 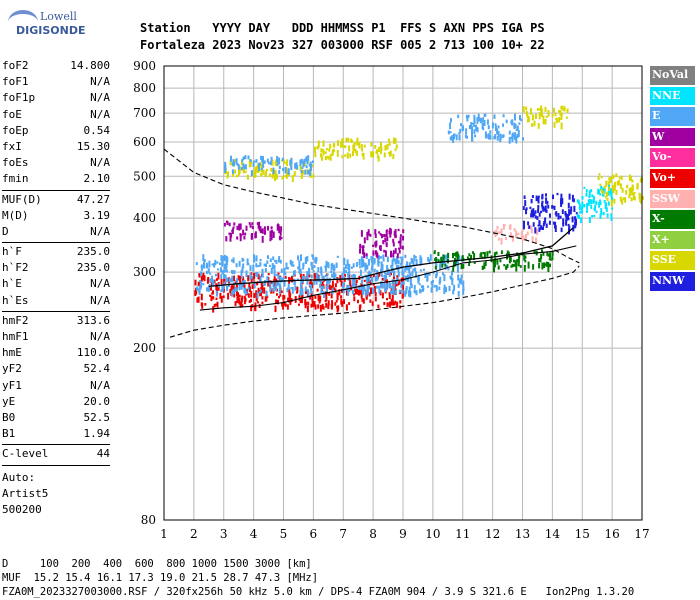 What do you see at coordinates (522, 534) in the screenshot?
I see `x-tick-label: 13` at bounding box center [522, 534].